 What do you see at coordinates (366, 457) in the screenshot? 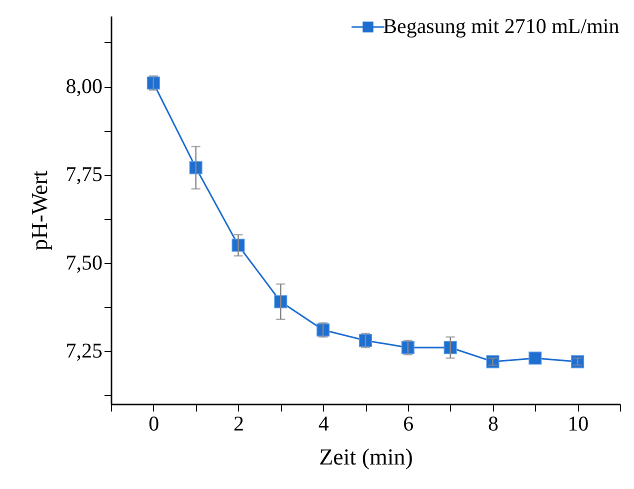
I see `x-axis-title: Zeit (min)` at bounding box center [366, 457].